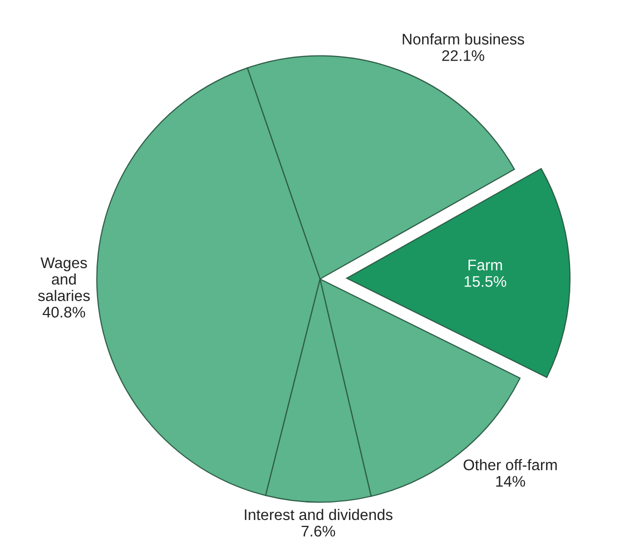  Describe the element at coordinates (463, 55) in the screenshot. I see `data-label: 22.1%` at that location.